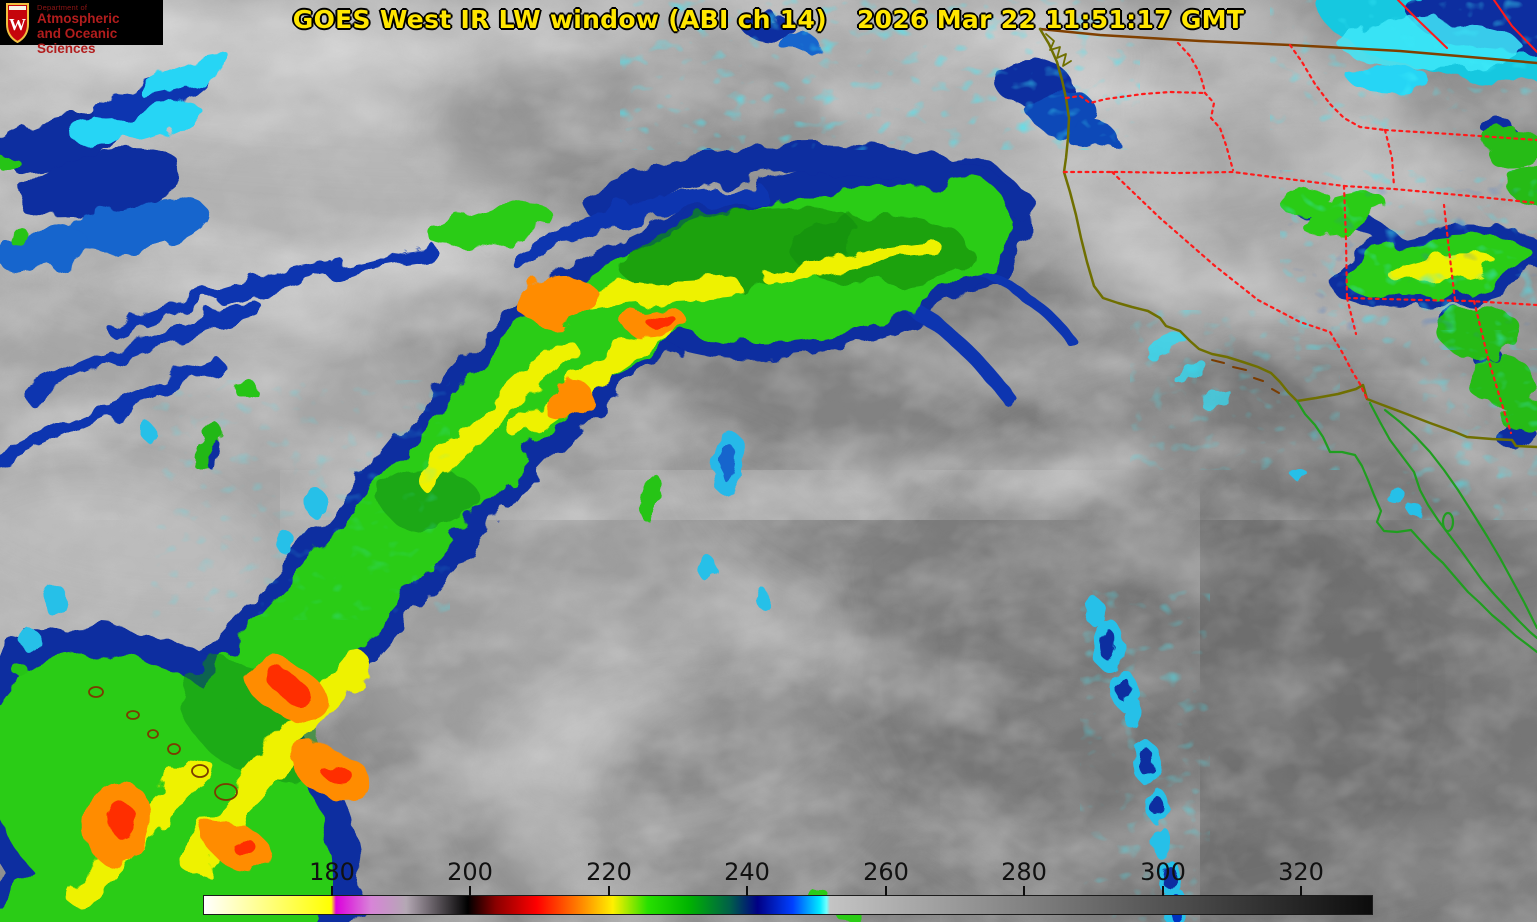  Describe the element at coordinates (1389, 158) in the screenshot. I see `border-id-wy` at that location.